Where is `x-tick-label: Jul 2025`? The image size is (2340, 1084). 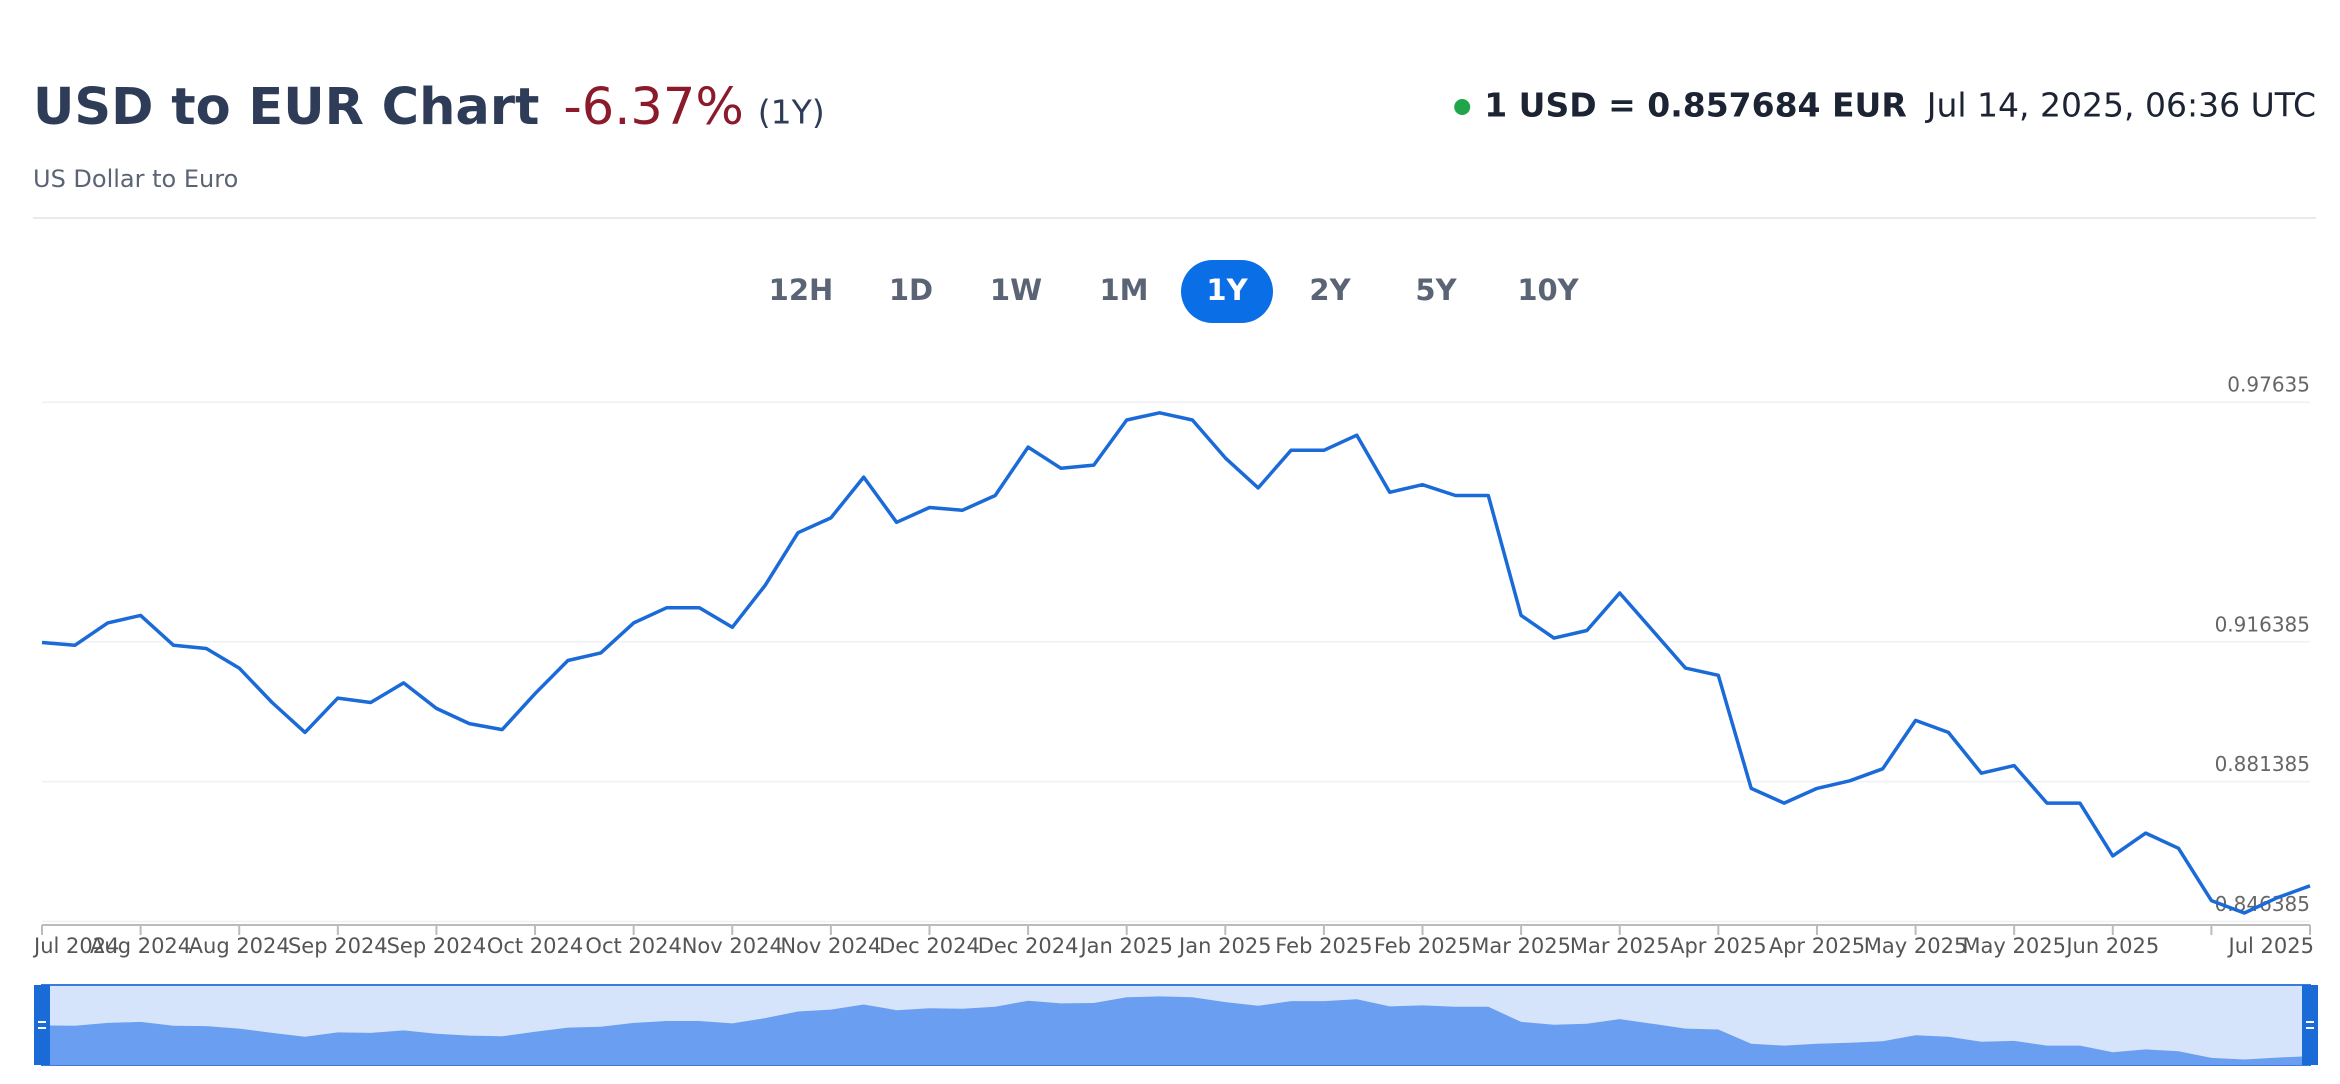
x-tick-label: Jul 2025 is located at coordinates (2270, 946).